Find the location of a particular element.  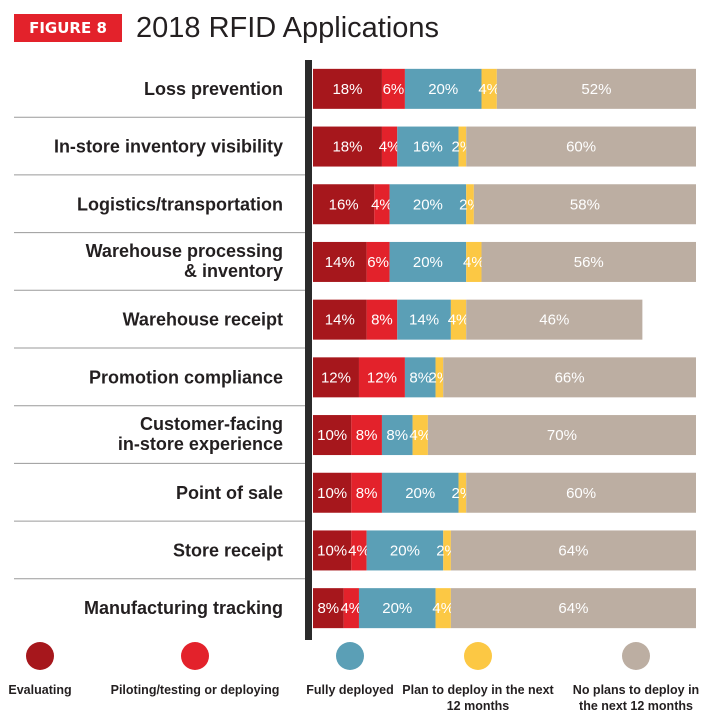

data-label: 66% is located at coordinates (570, 377).